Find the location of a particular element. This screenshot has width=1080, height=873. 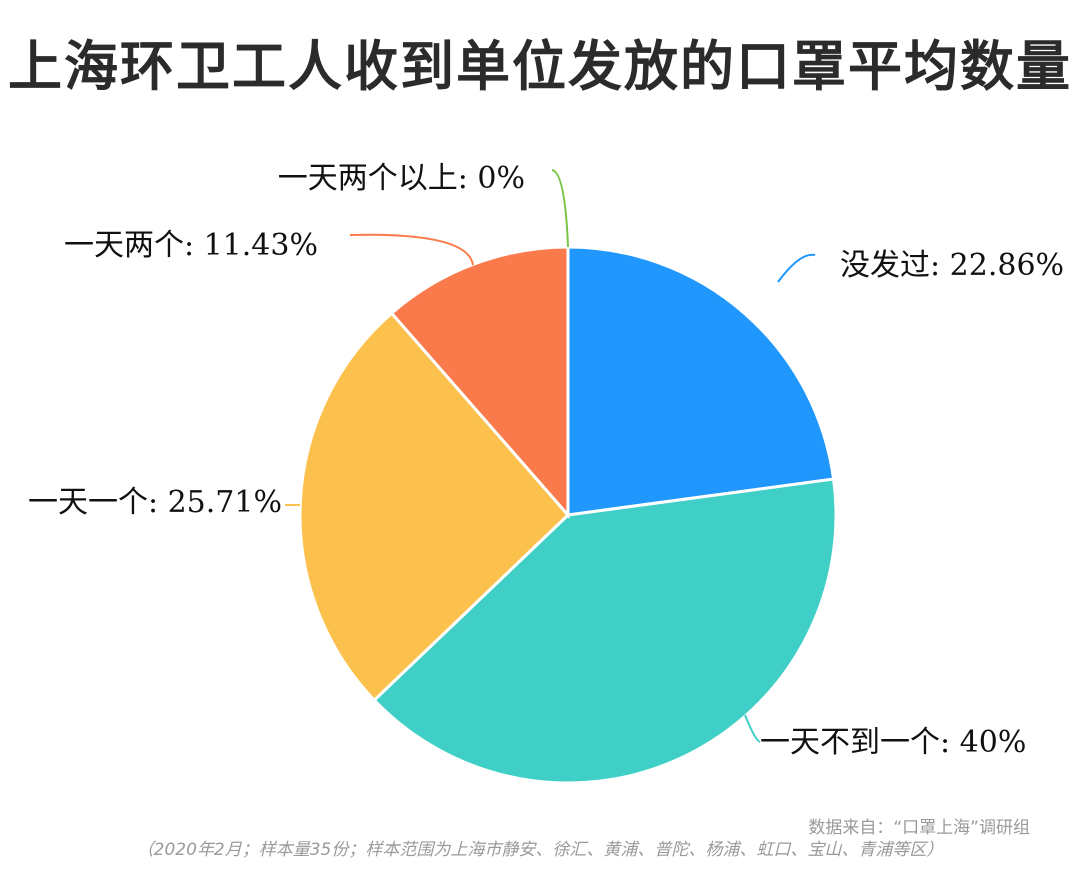

slice-label-2: 一天一个: 25.71% is located at coordinates (155, 502).